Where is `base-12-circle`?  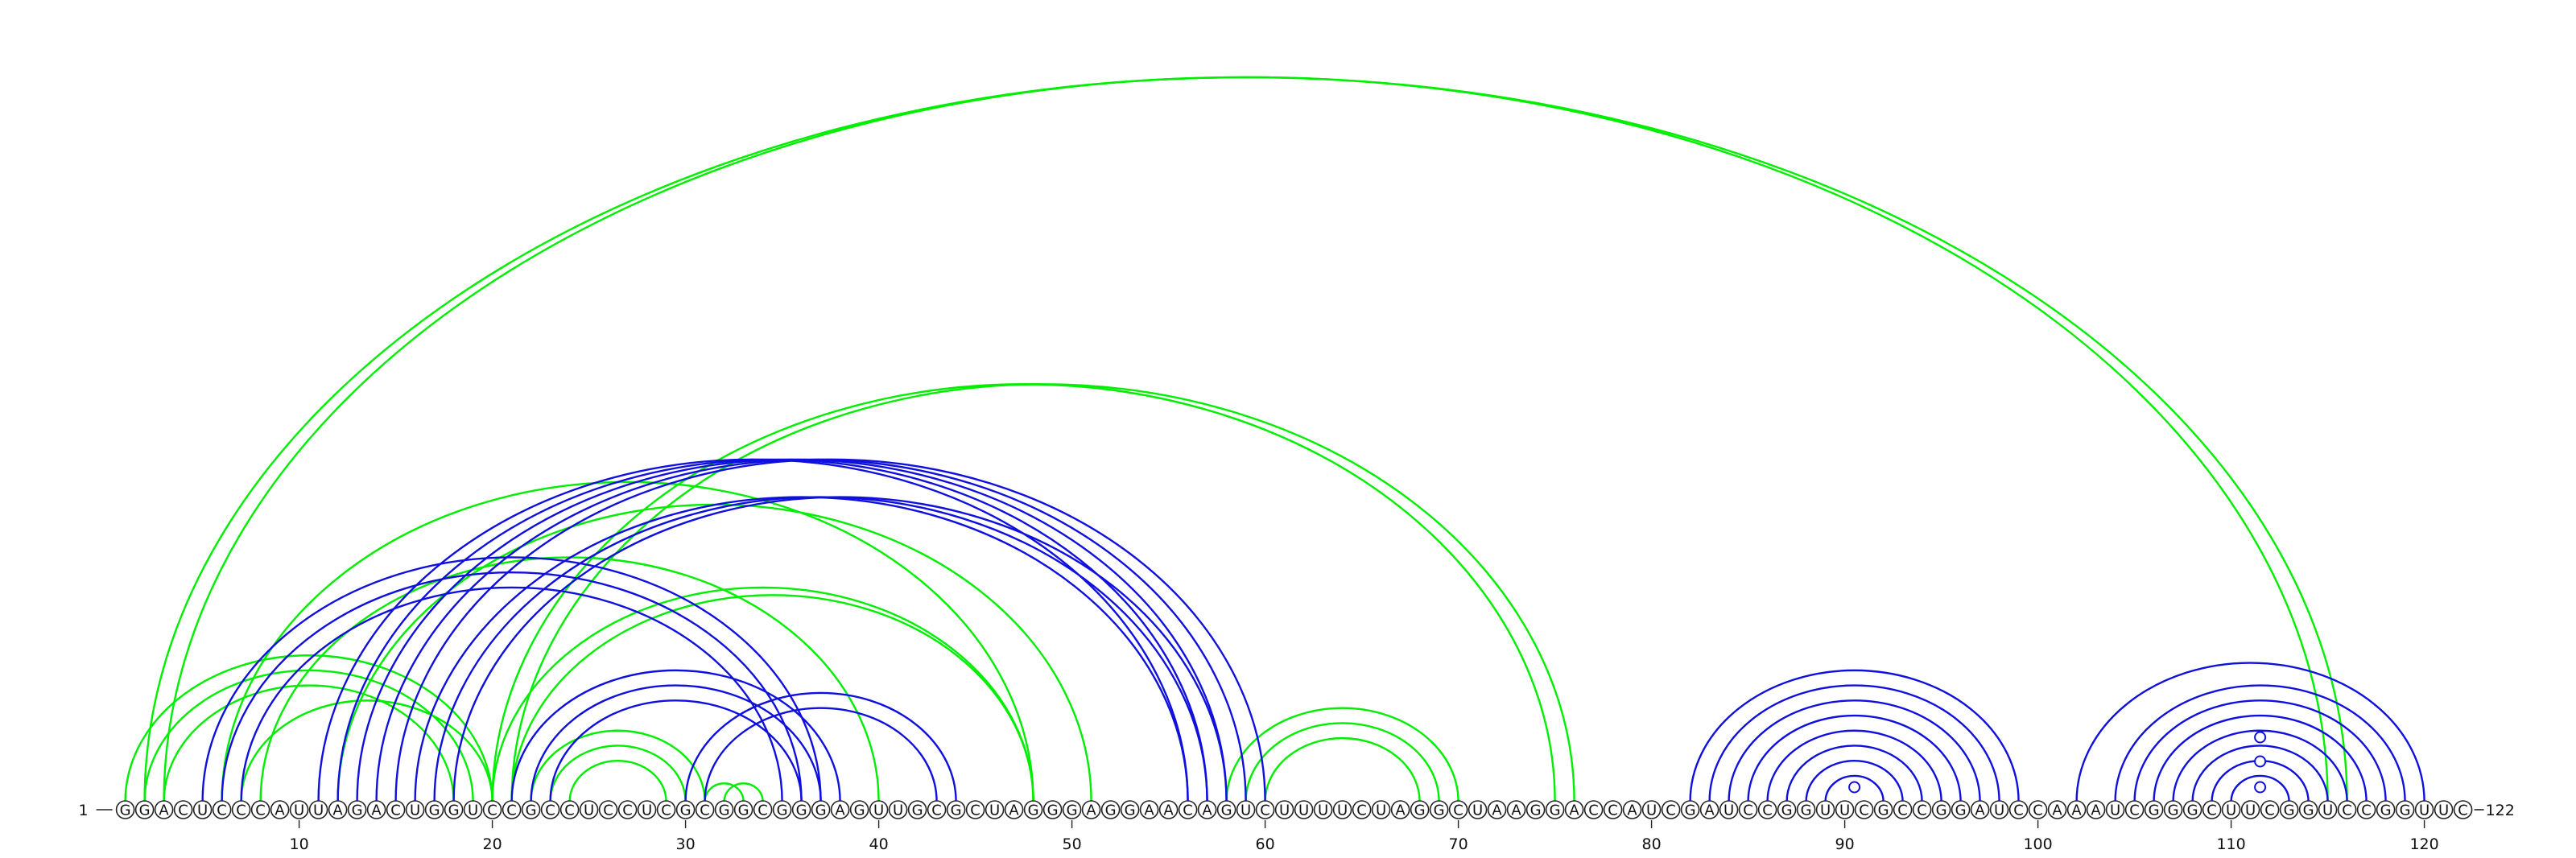
base-12-circle is located at coordinates (338, 809).